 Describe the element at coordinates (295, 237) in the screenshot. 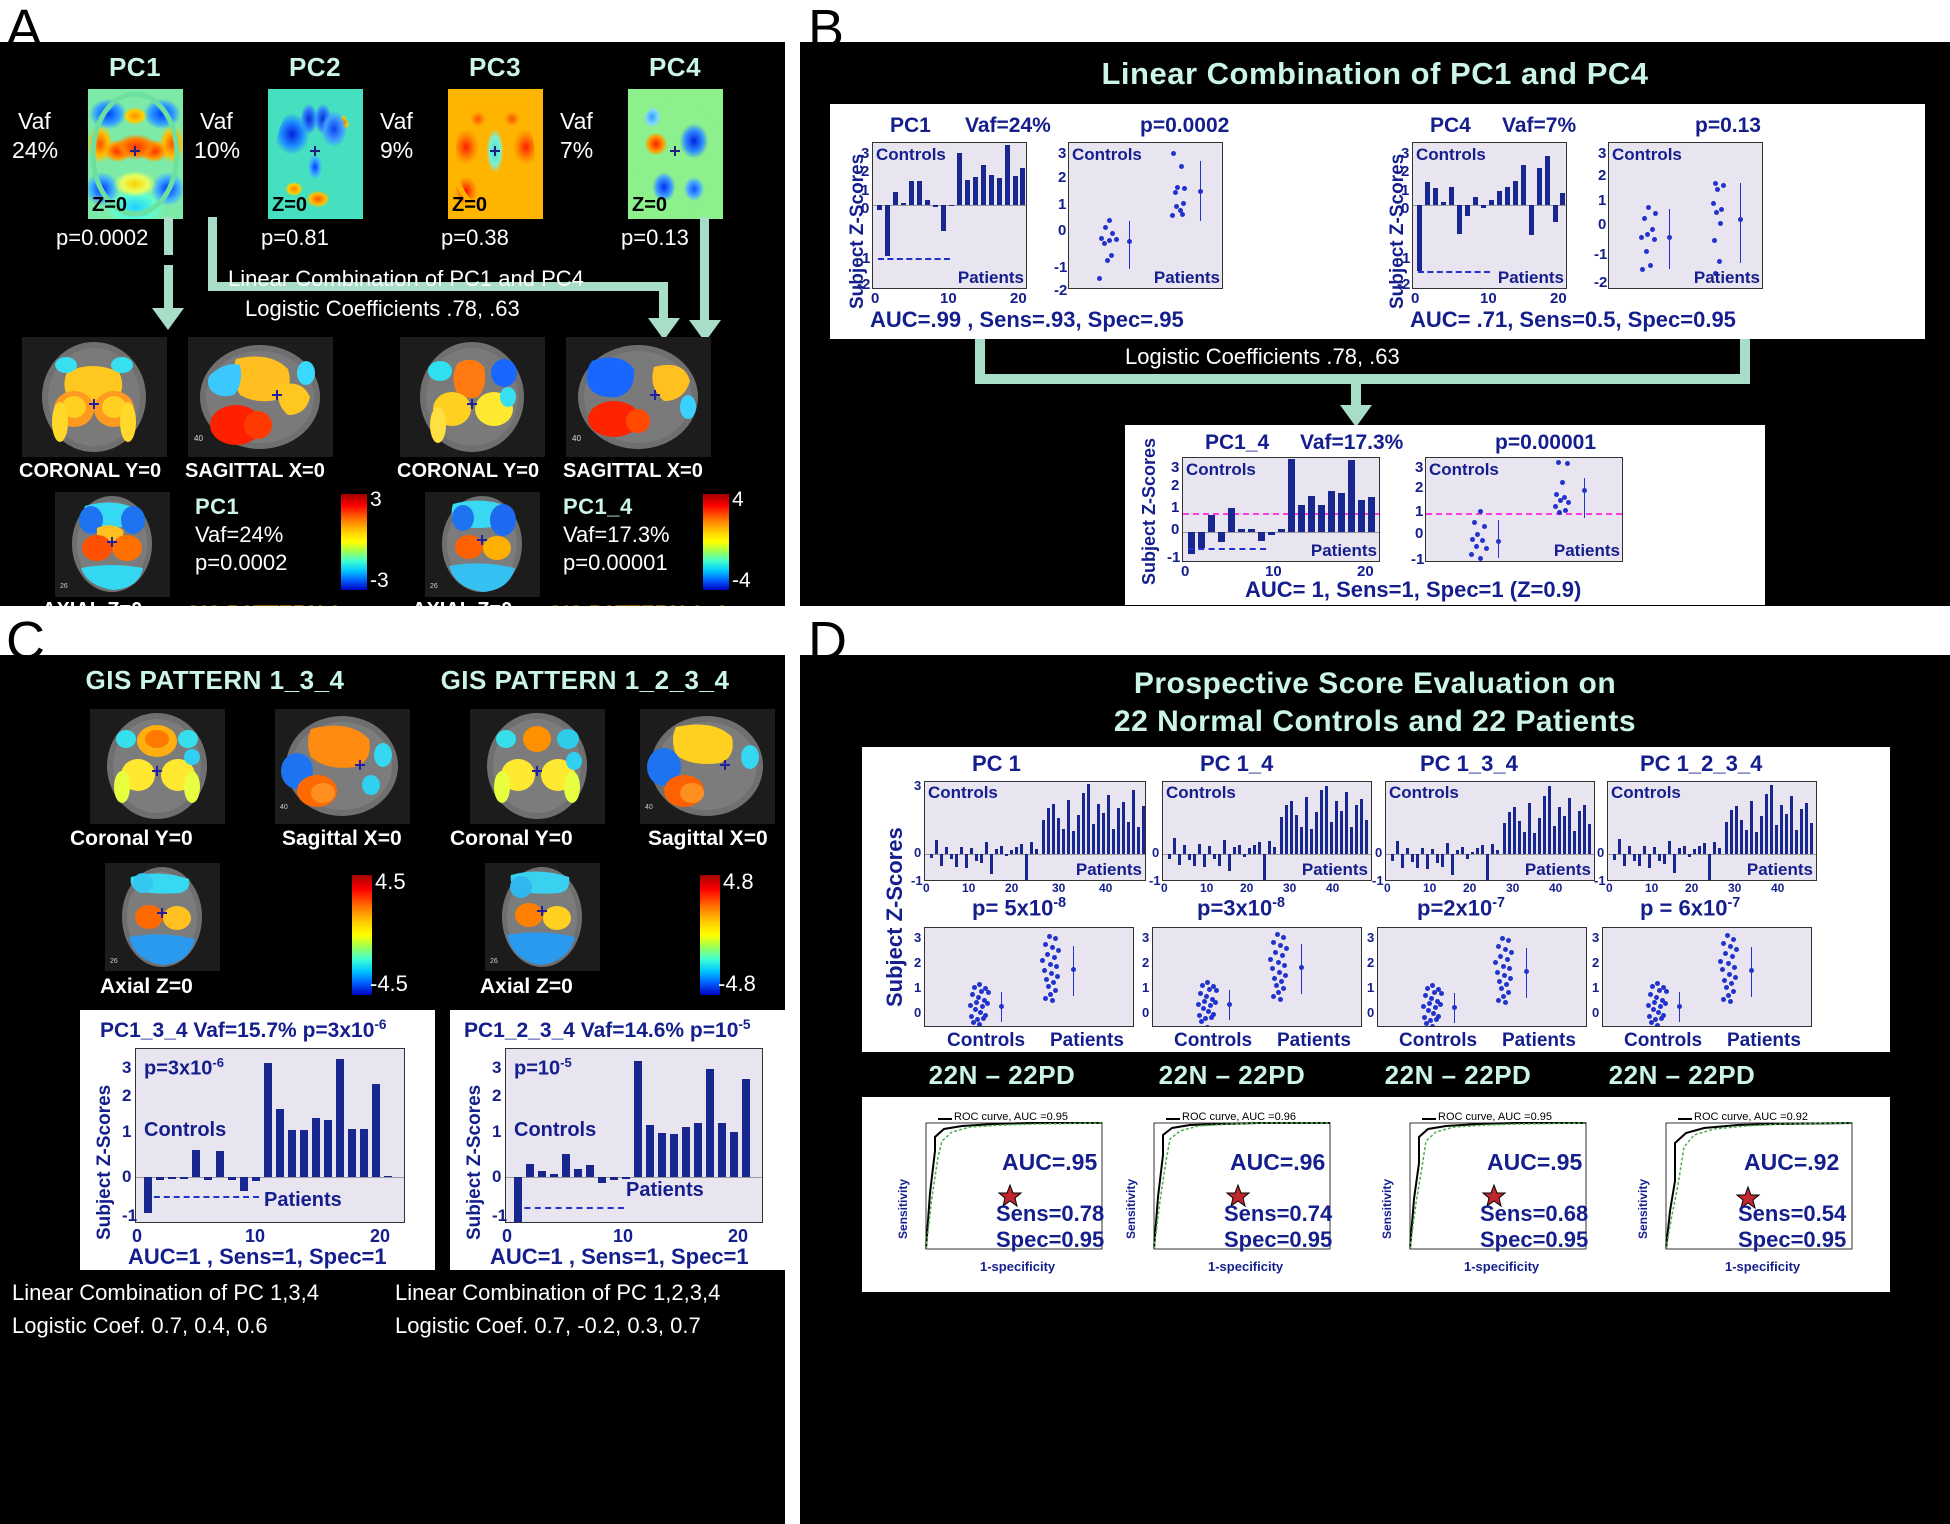

I see `pc2-pvalue: p=0.81` at that location.